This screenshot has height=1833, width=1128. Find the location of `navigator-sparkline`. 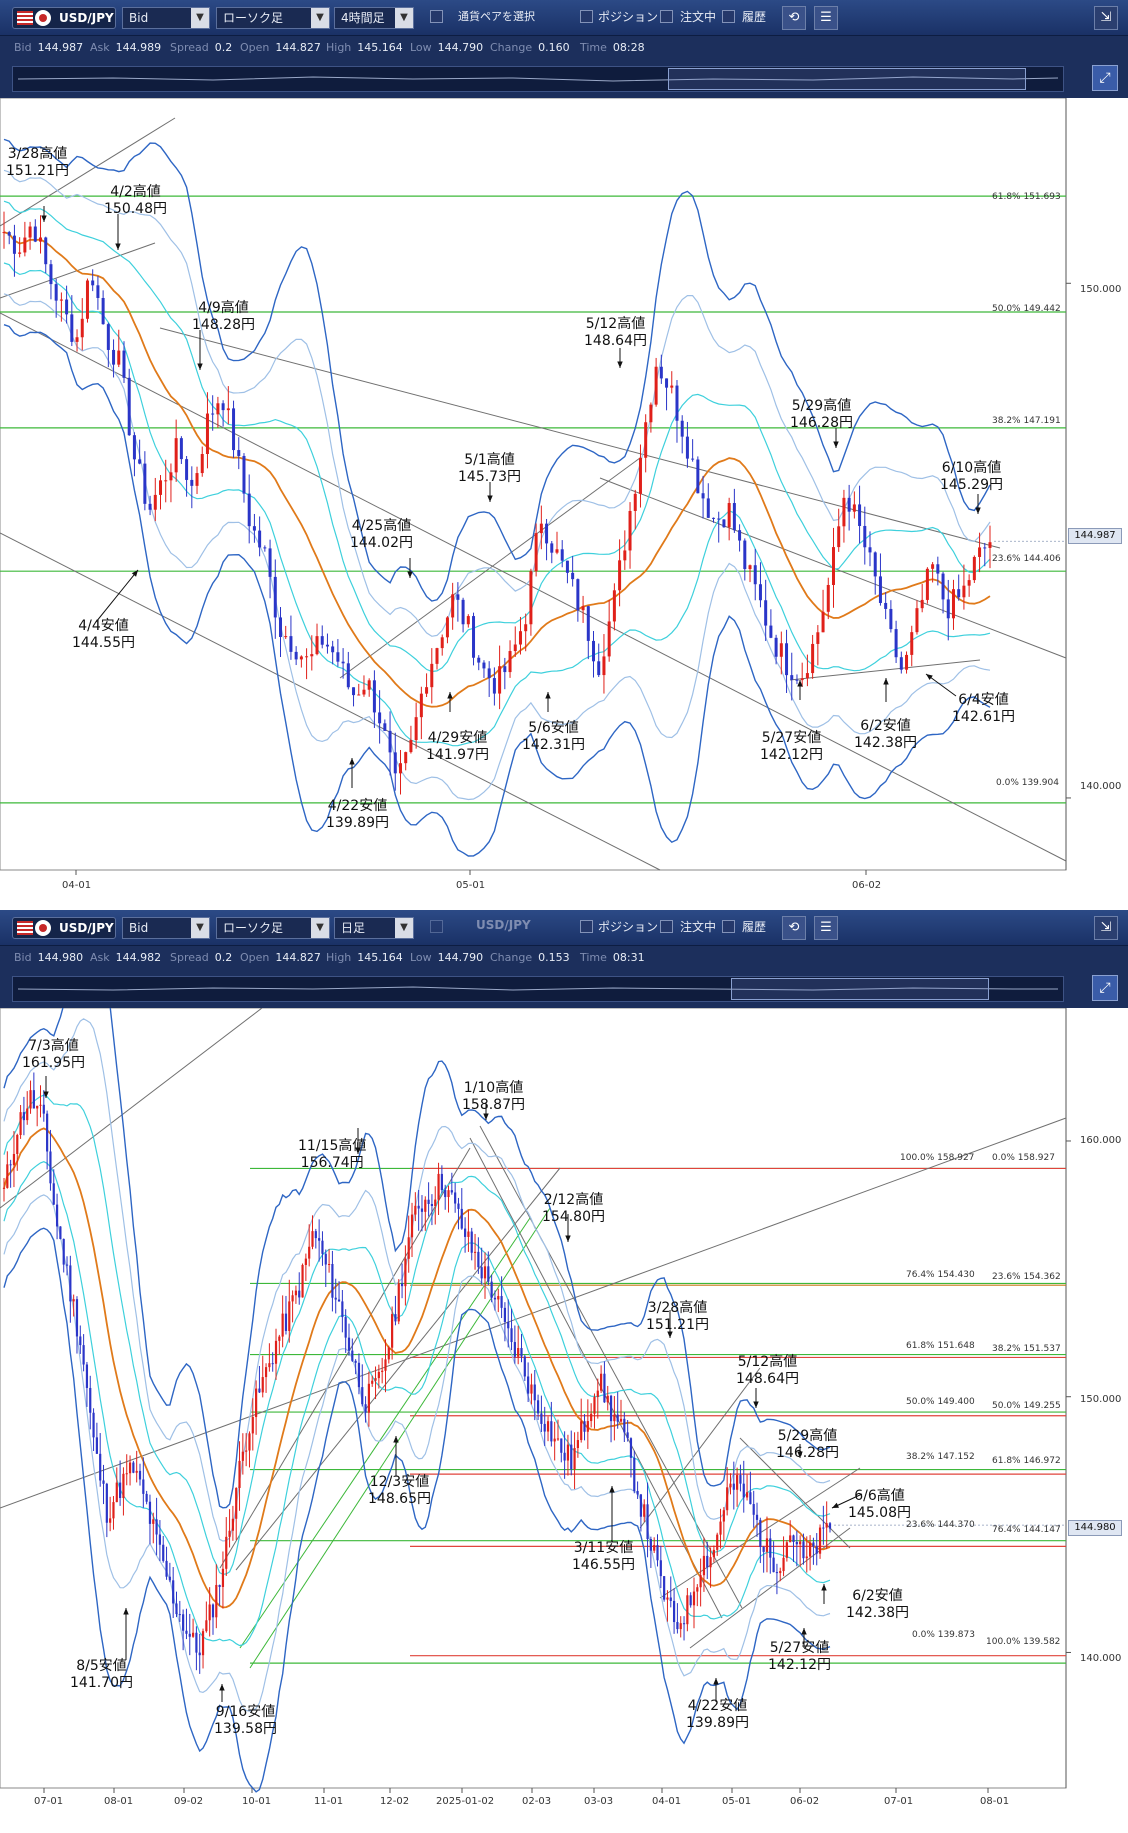

navigator-sparkline is located at coordinates (537, 988).